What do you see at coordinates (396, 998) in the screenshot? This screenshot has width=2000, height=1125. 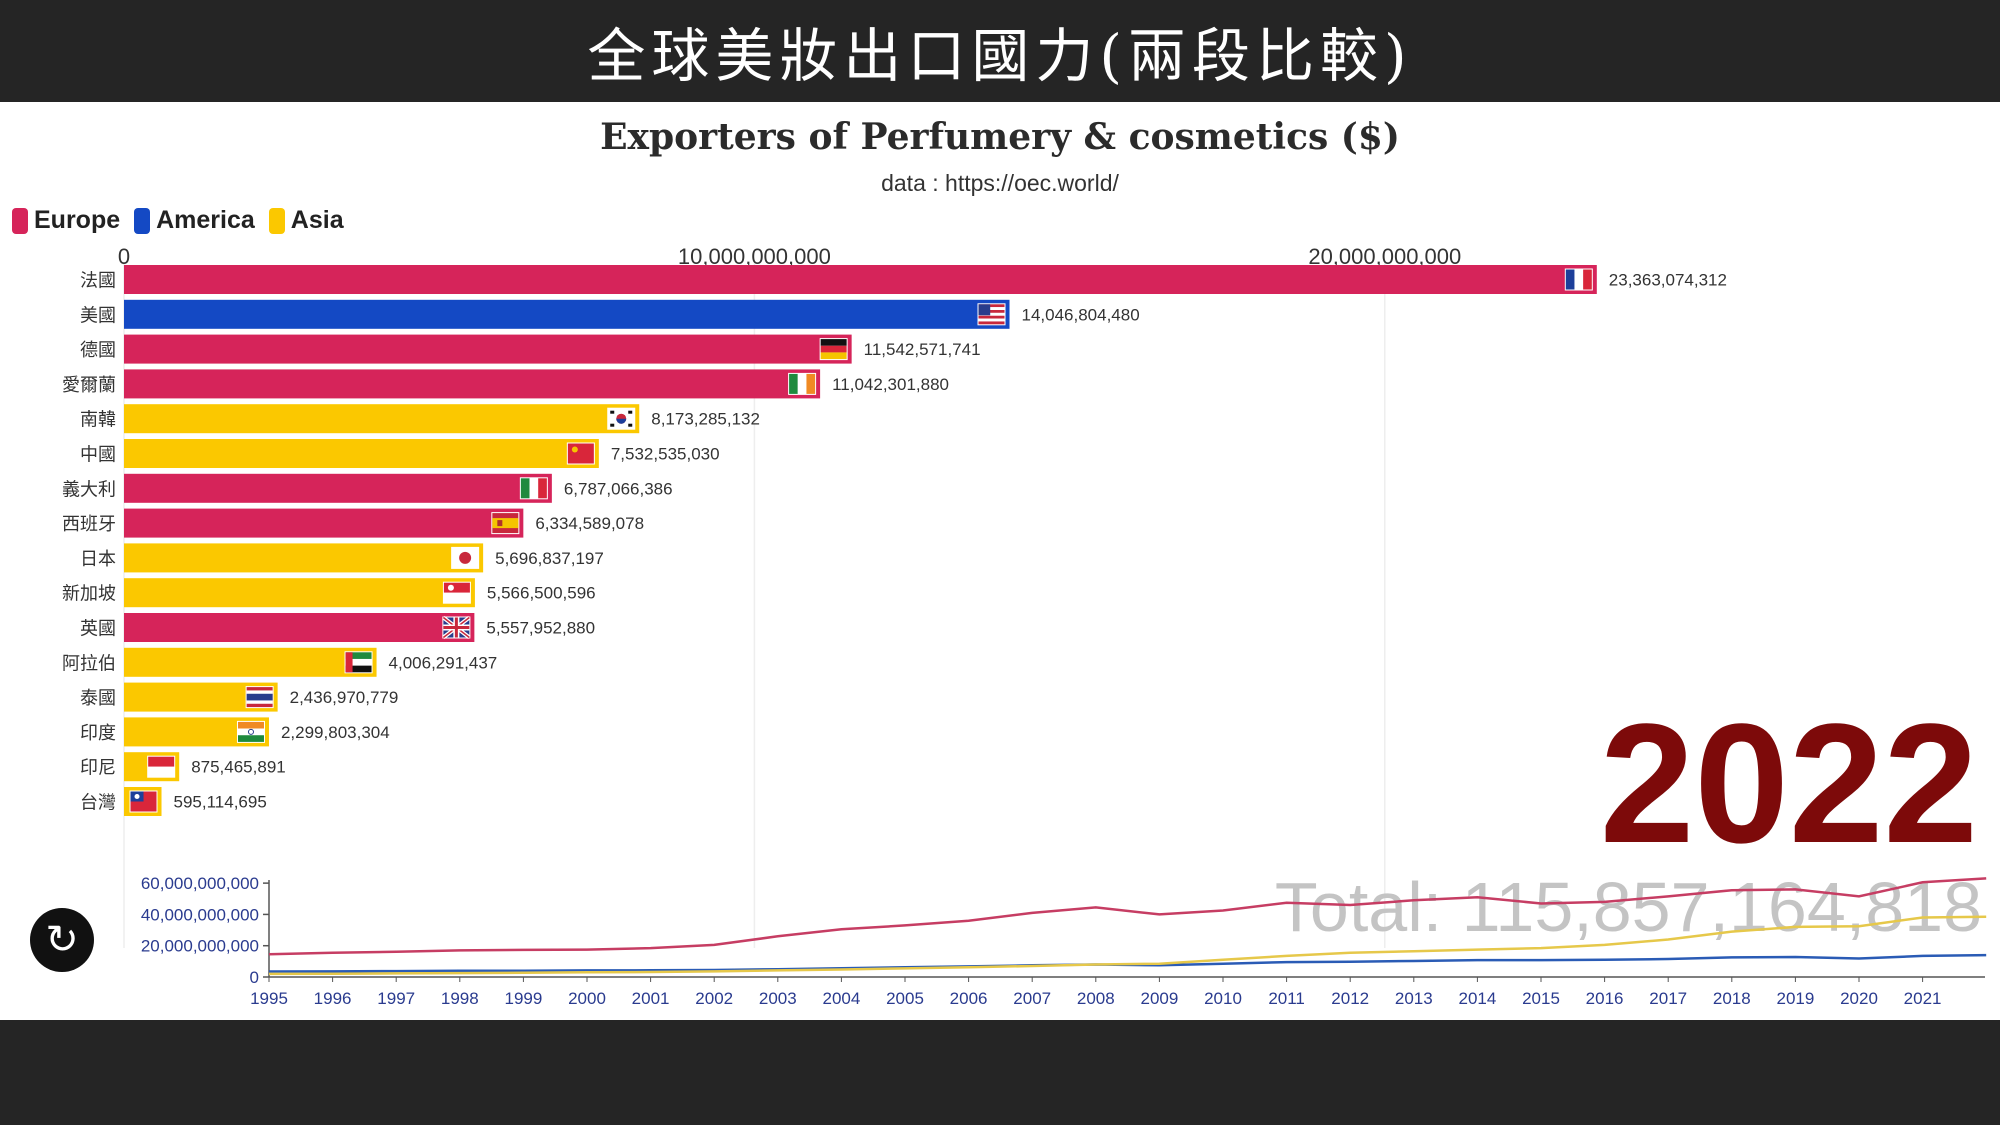 I see `x-tick-label: 1997` at bounding box center [396, 998].